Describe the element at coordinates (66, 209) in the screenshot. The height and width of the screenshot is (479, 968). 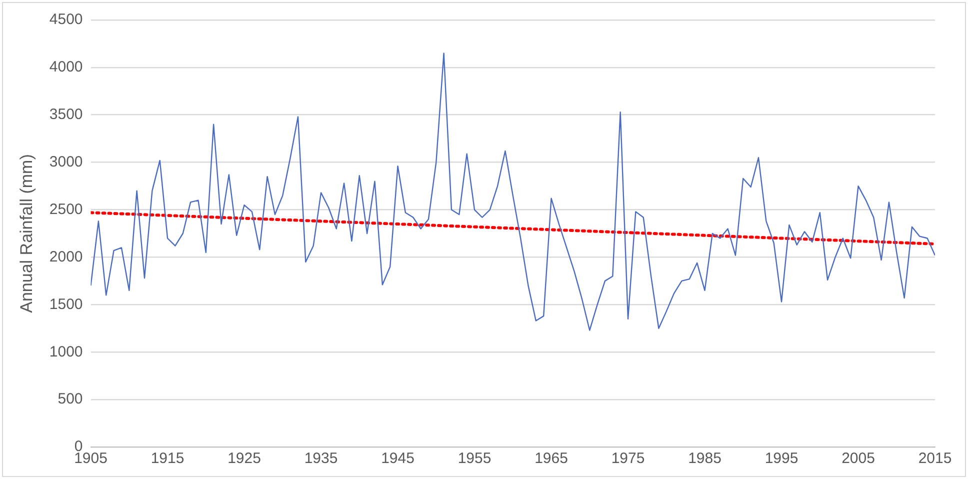
I see `y-tick-label: 2500` at that location.